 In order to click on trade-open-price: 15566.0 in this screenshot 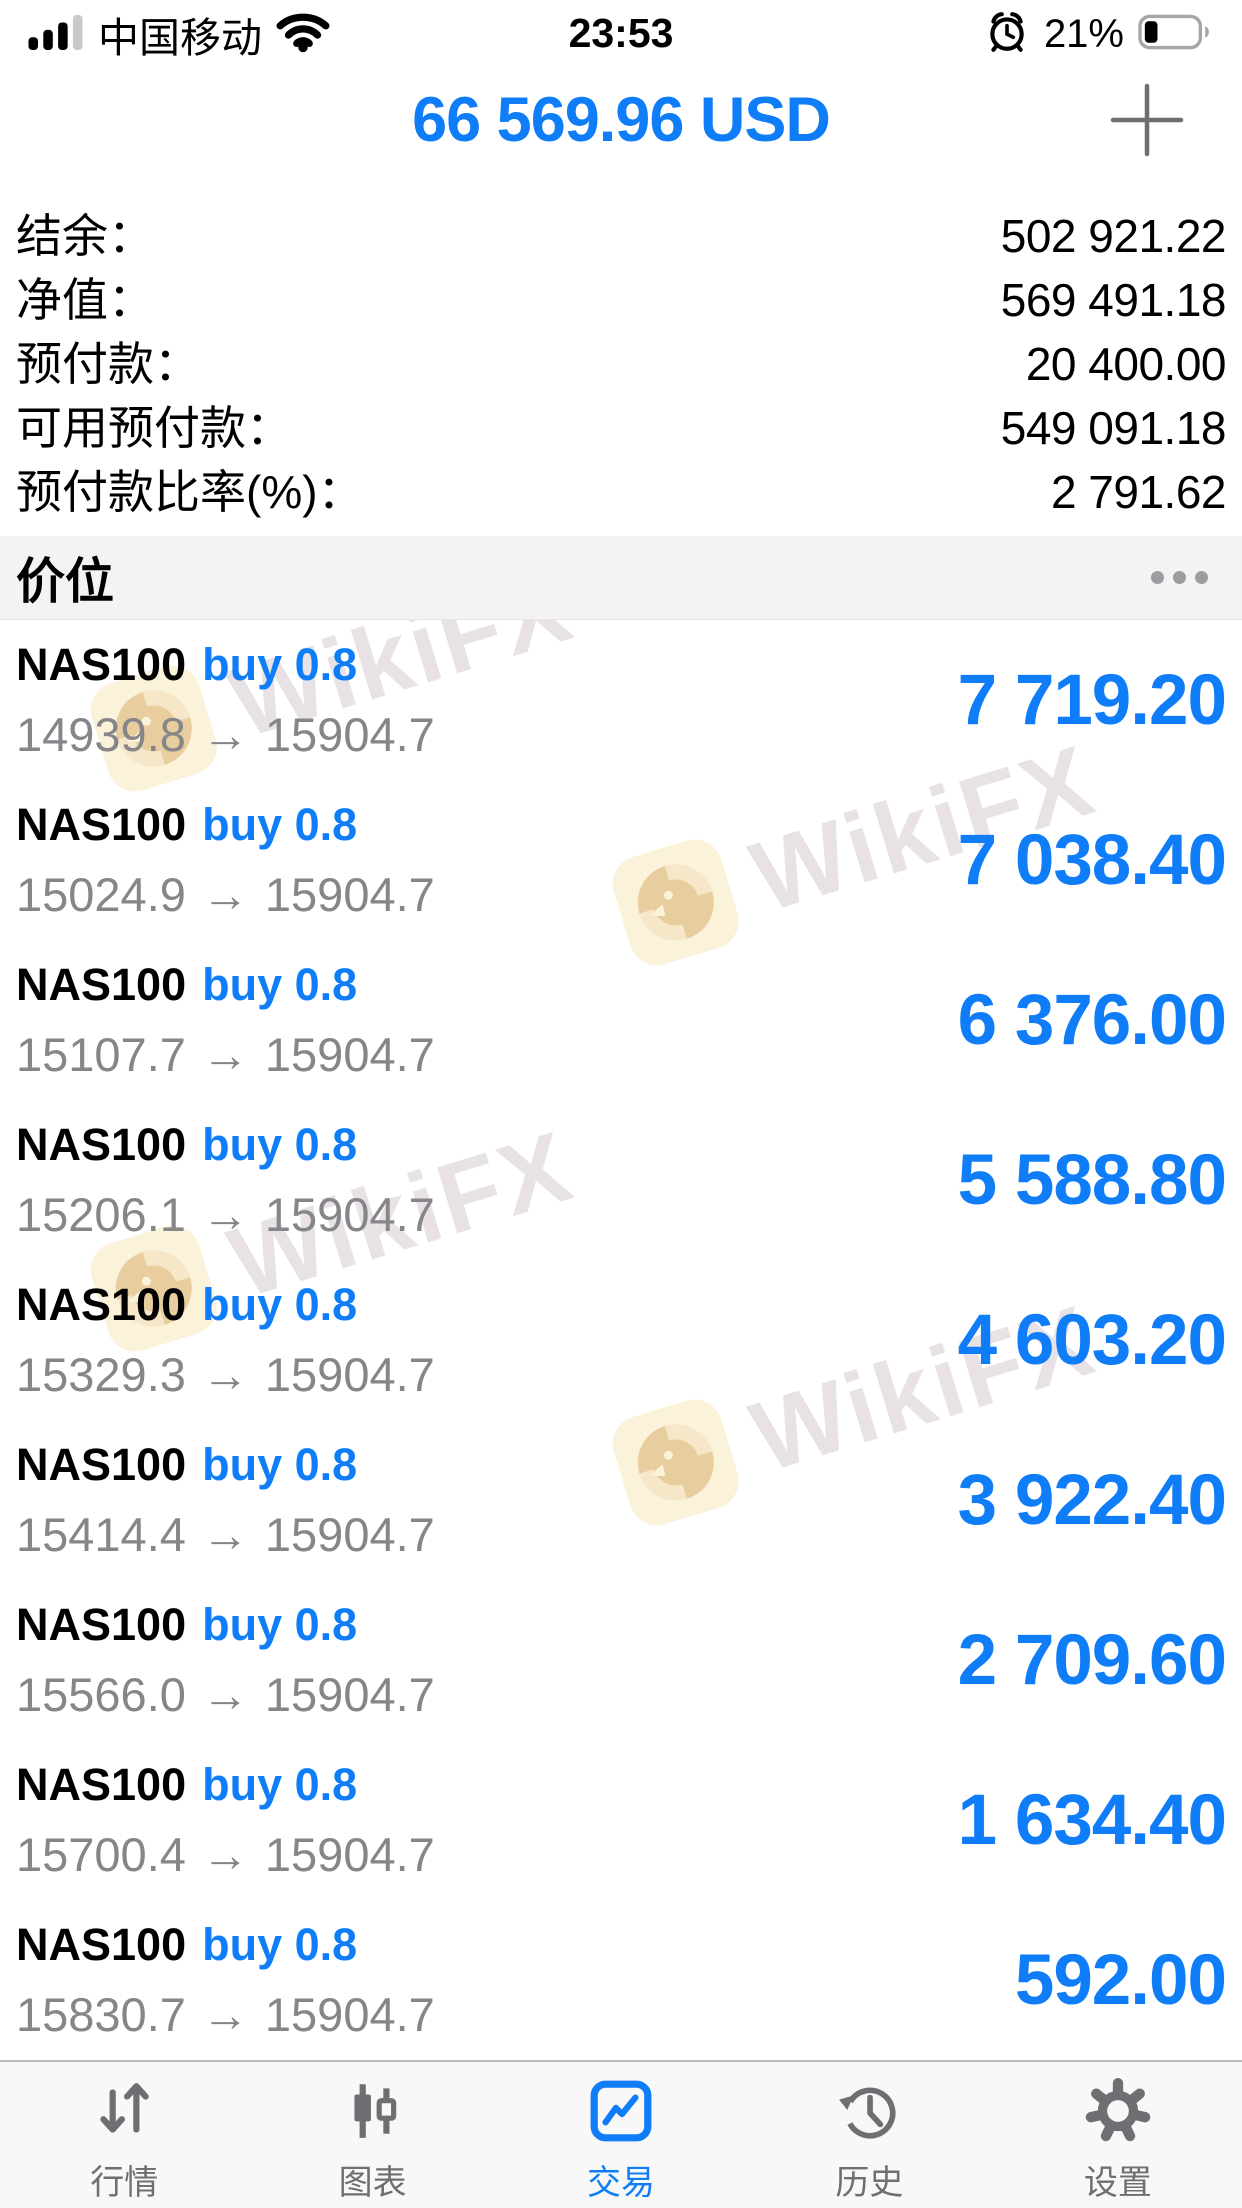, I will do `click(101, 1694)`.